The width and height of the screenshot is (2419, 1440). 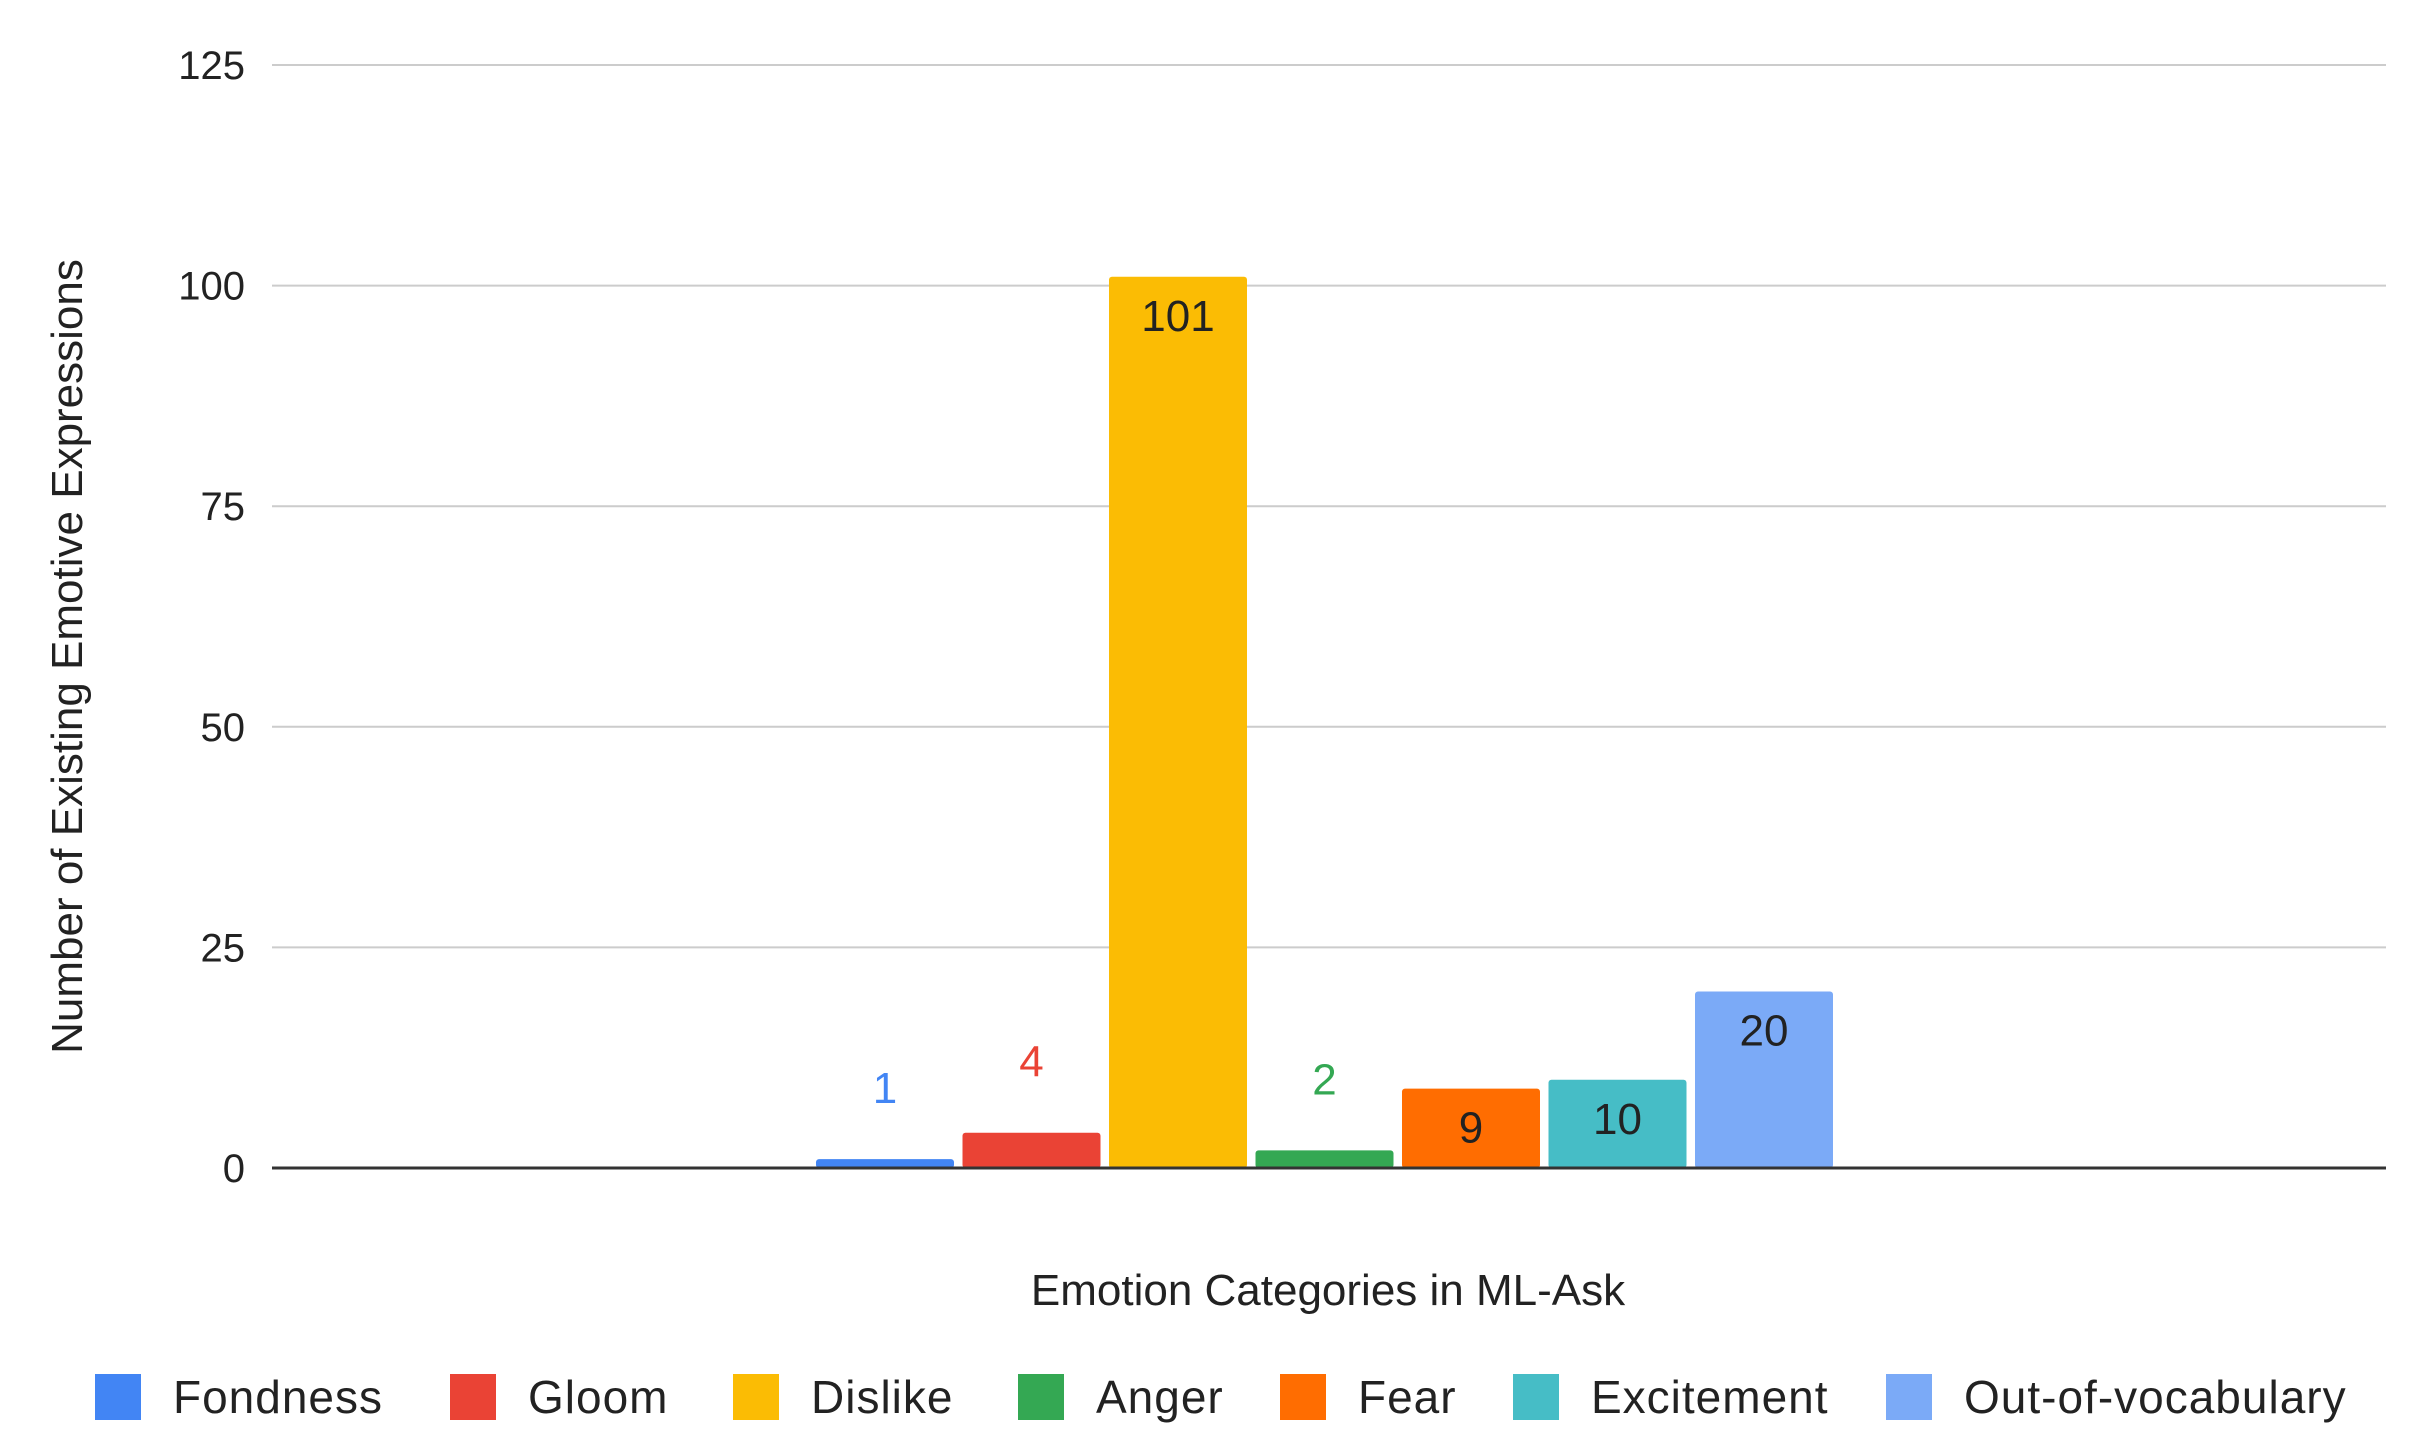 What do you see at coordinates (1324, 1159) in the screenshot?
I see `bar-anger` at bounding box center [1324, 1159].